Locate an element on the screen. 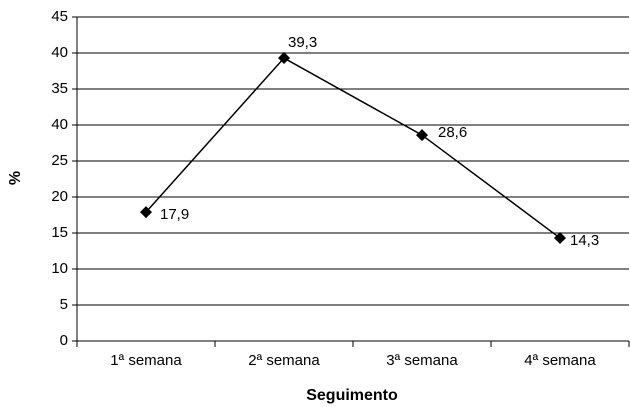 This screenshot has height=407, width=630. y-tick-label: 5 is located at coordinates (64, 304).